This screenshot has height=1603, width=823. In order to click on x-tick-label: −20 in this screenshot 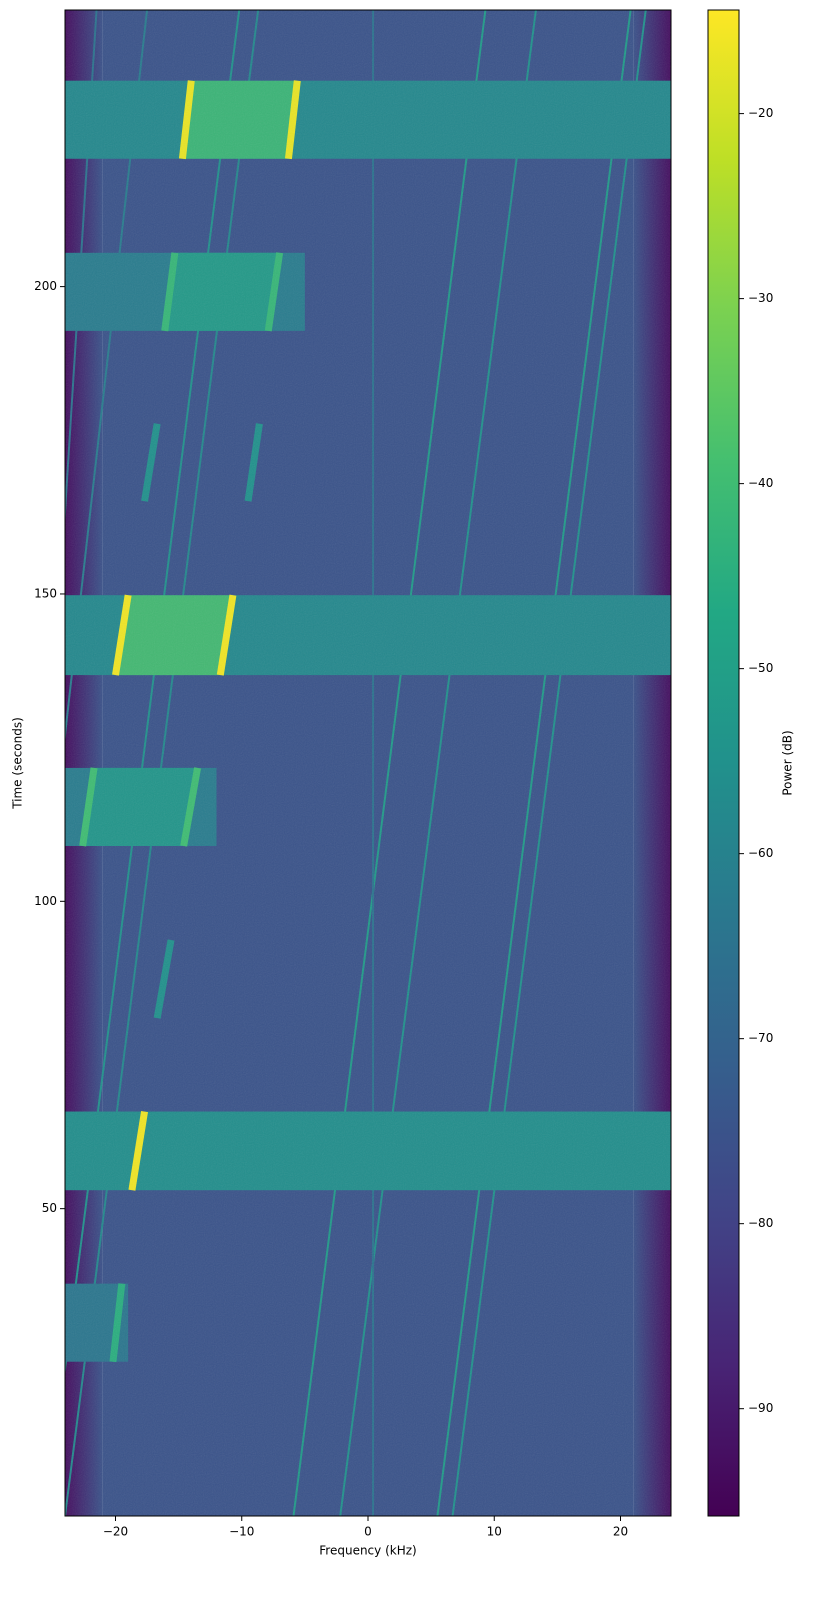, I will do `click(115, 1532)`.